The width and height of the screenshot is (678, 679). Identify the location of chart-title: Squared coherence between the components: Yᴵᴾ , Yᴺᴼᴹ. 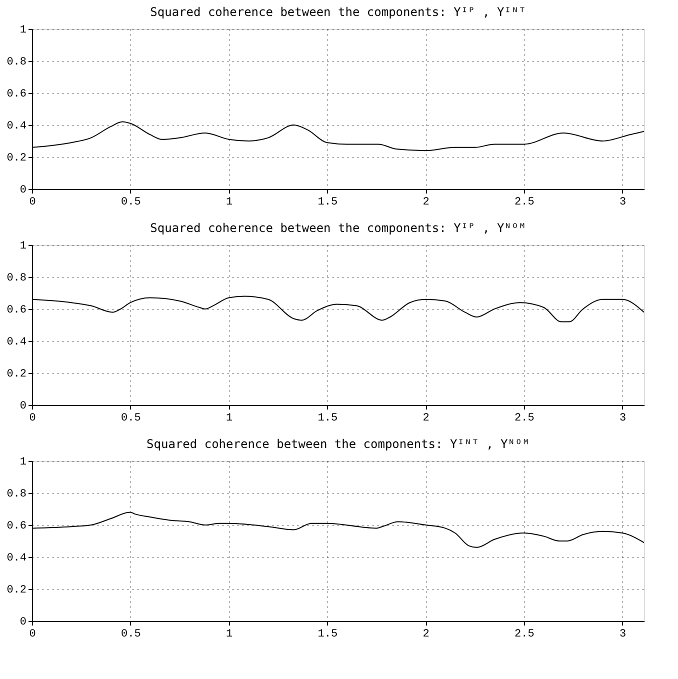
(338, 228).